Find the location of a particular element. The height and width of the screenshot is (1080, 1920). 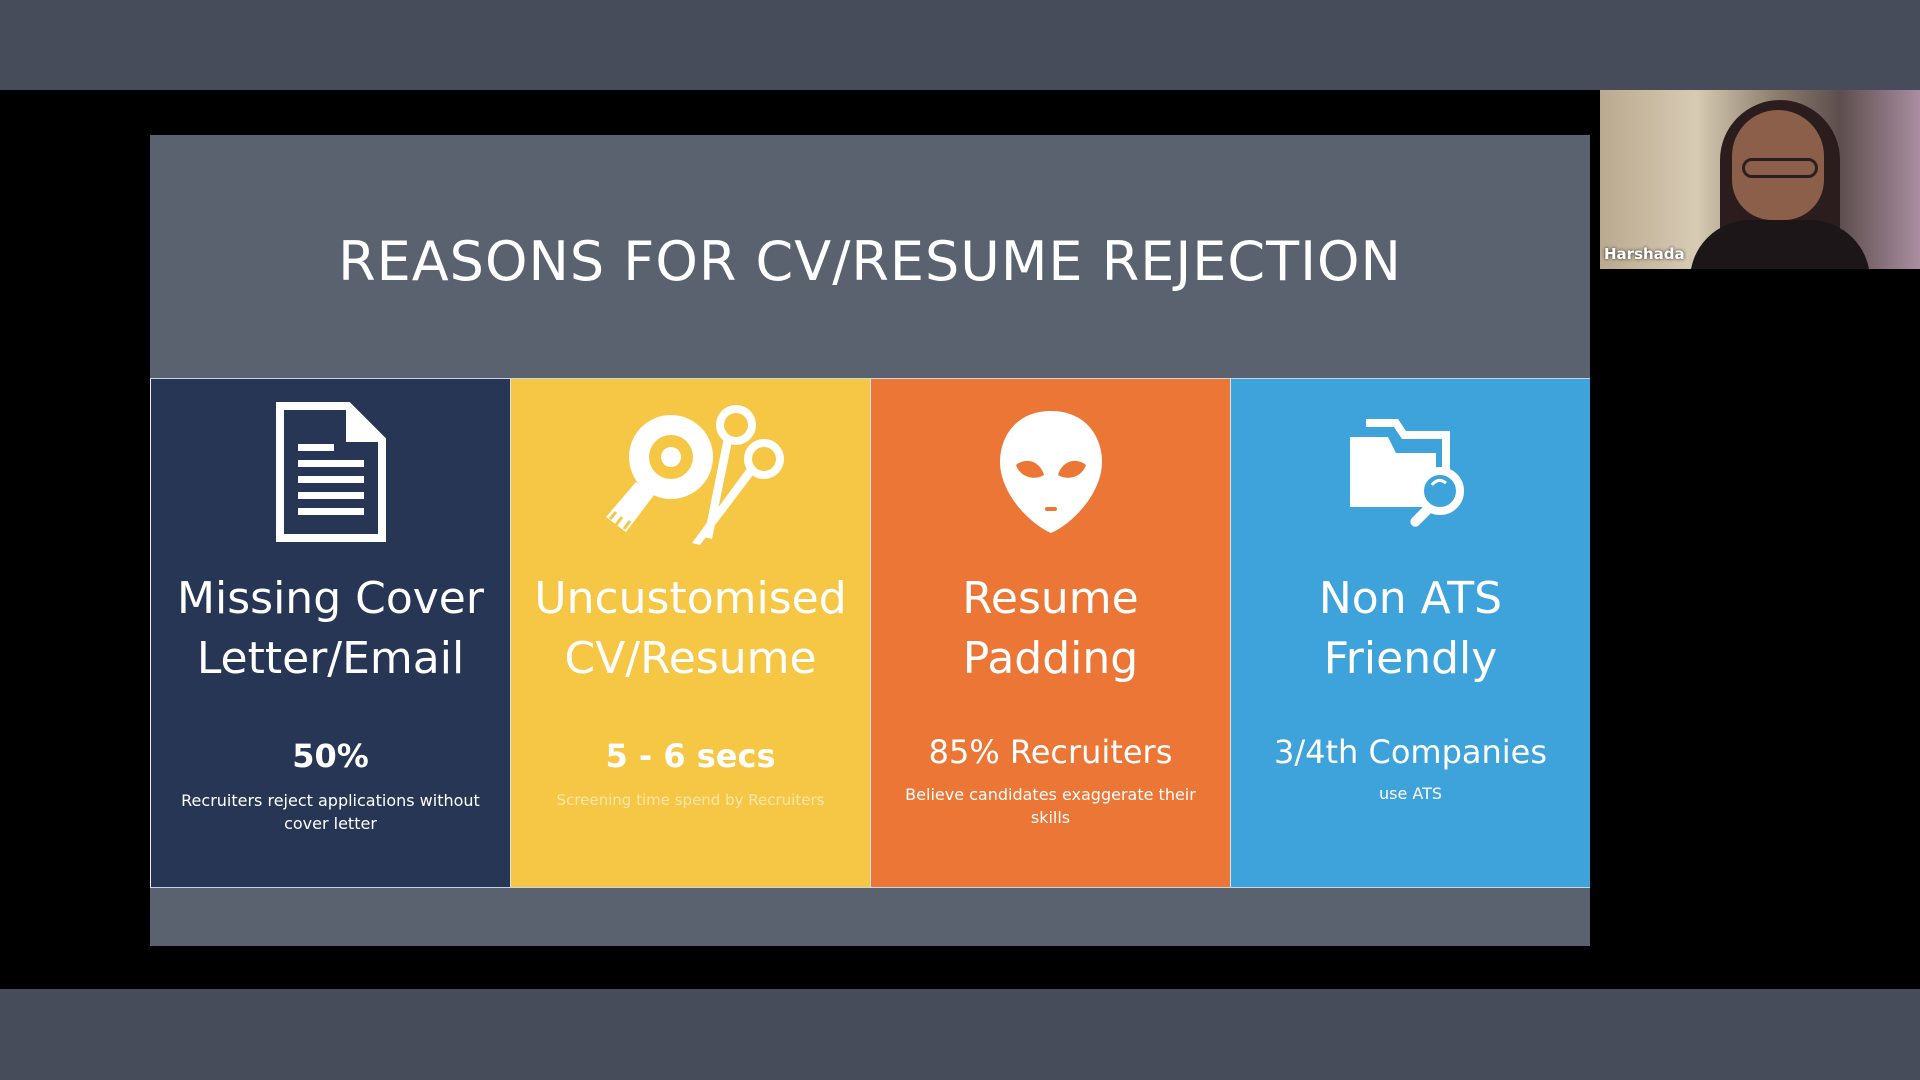

tape-scissors-icon is located at coordinates (690, 472).